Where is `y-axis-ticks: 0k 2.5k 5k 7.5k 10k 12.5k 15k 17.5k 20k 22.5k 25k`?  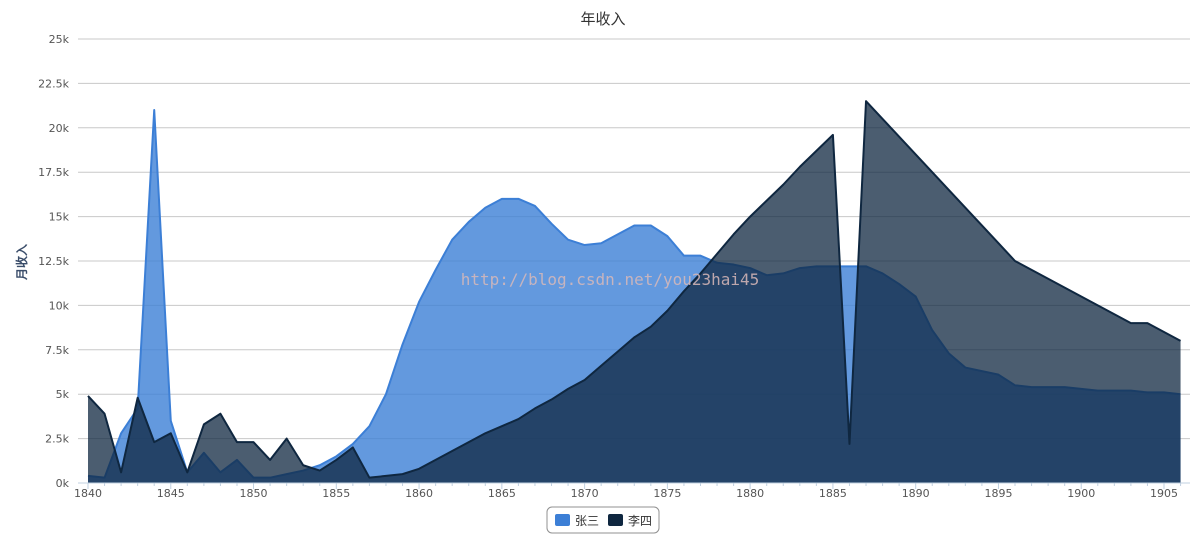
y-axis-ticks: 0k 2.5k 5k 7.5k 10k 12.5k 15k 17.5k 20k 22.5k 25k is located at coordinates (53, 261).